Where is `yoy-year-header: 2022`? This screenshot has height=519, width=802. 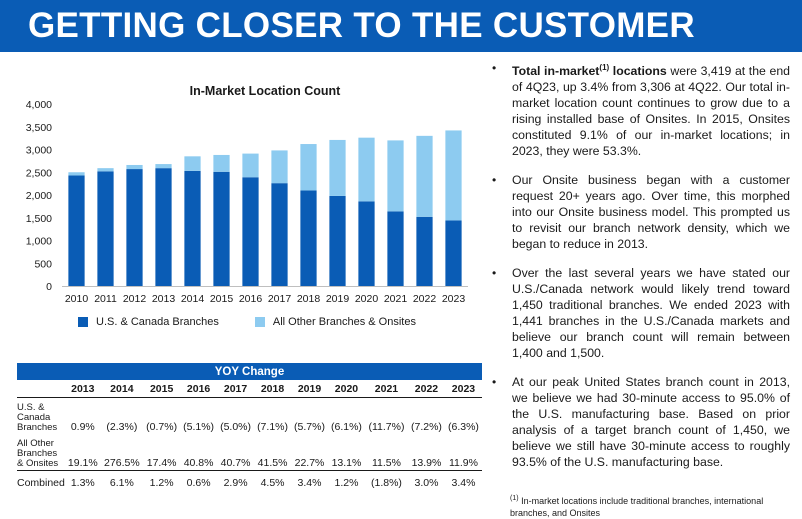 yoy-year-header: 2022 is located at coordinates (426, 389).